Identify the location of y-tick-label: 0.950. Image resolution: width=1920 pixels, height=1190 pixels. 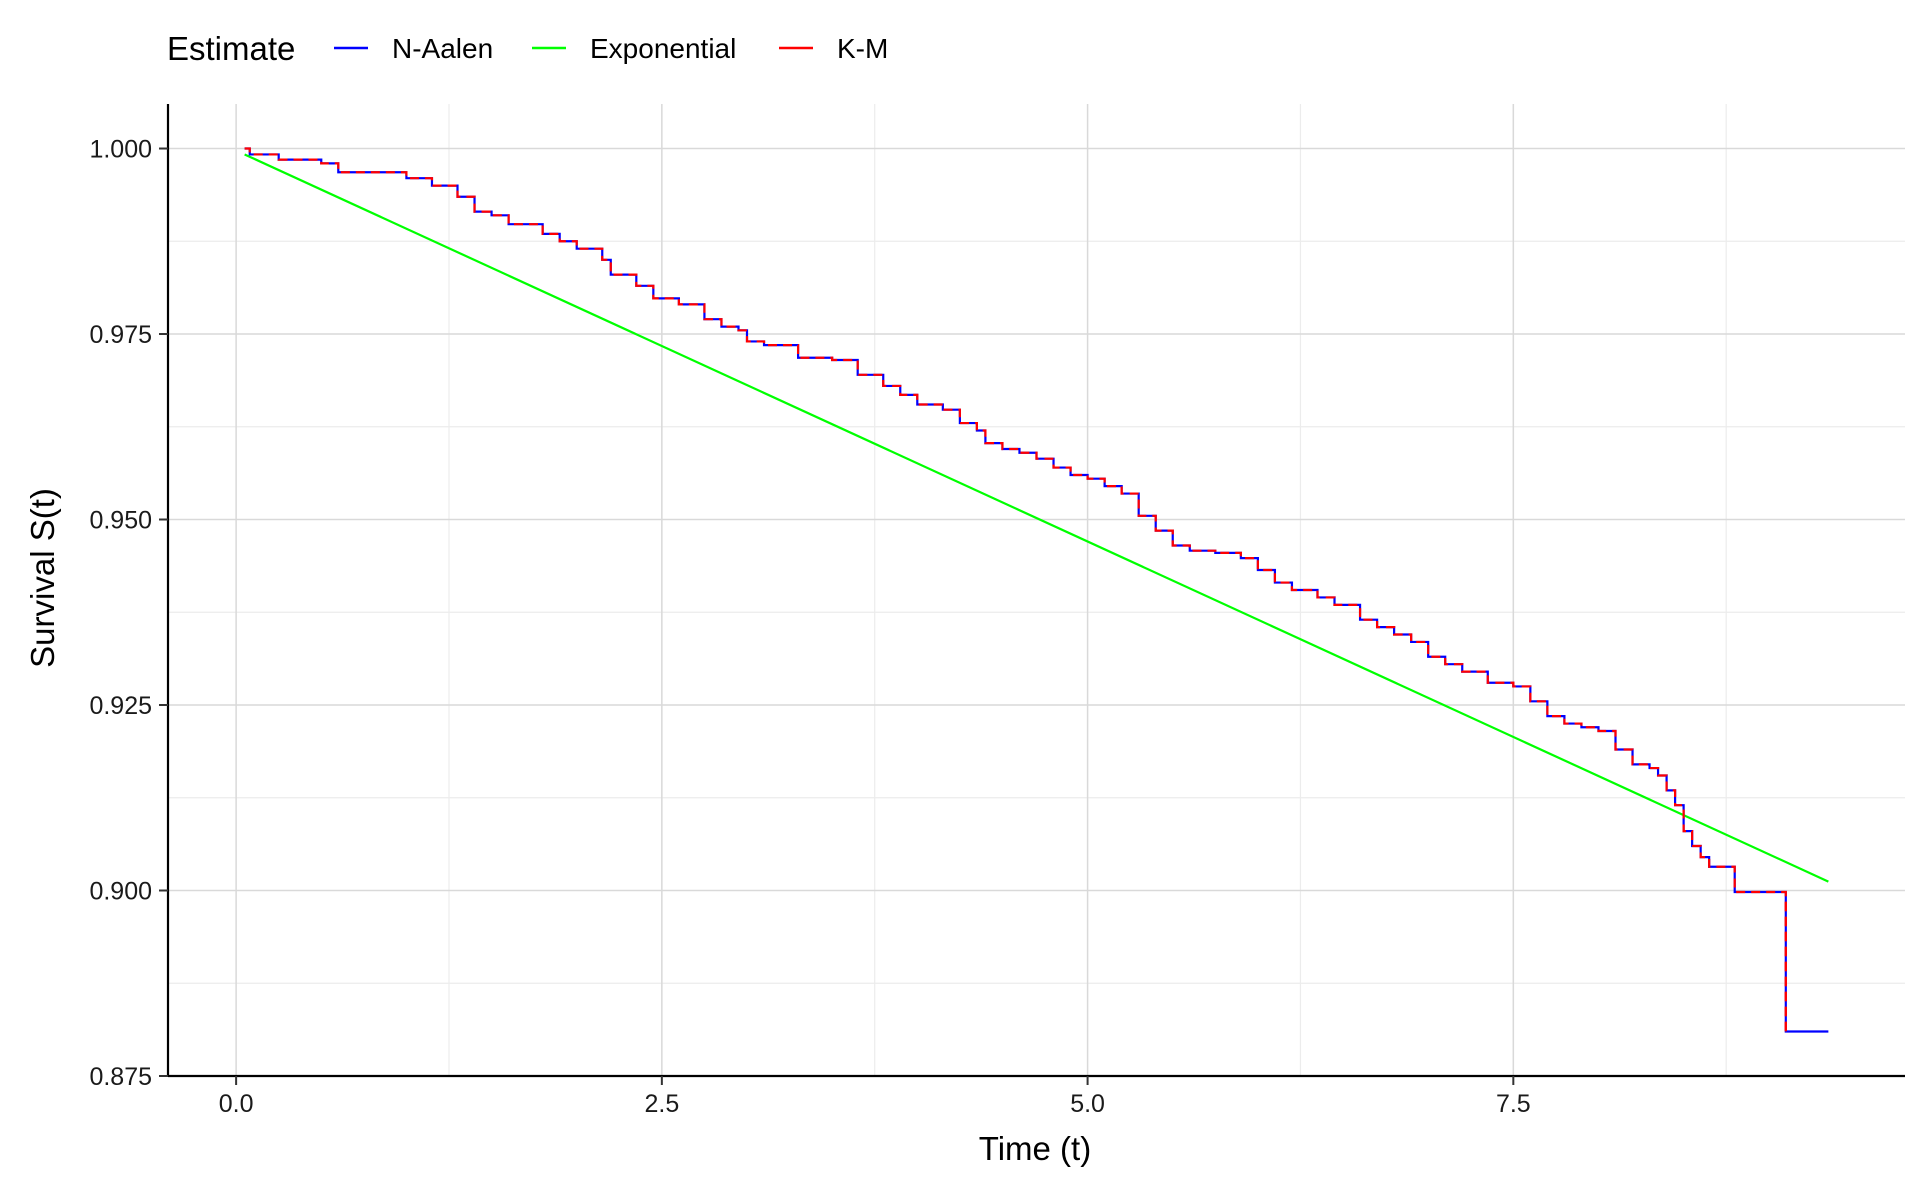
(120, 521).